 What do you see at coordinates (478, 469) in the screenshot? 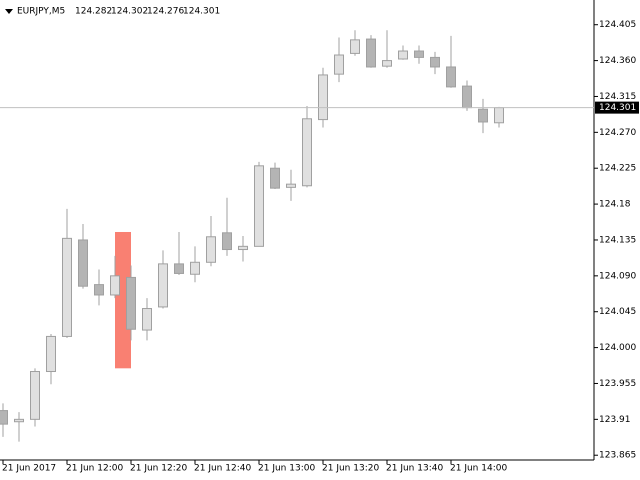
I see `x-tick-label: 21 Jun 14:00` at bounding box center [478, 469].